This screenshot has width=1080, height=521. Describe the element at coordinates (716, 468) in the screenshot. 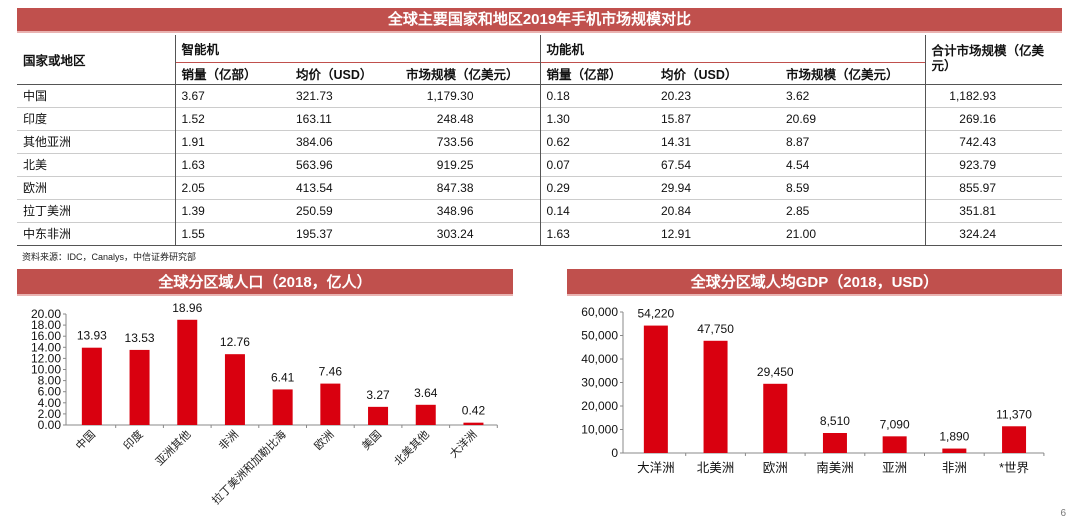

I see `x-tick-label: 北美洲` at that location.